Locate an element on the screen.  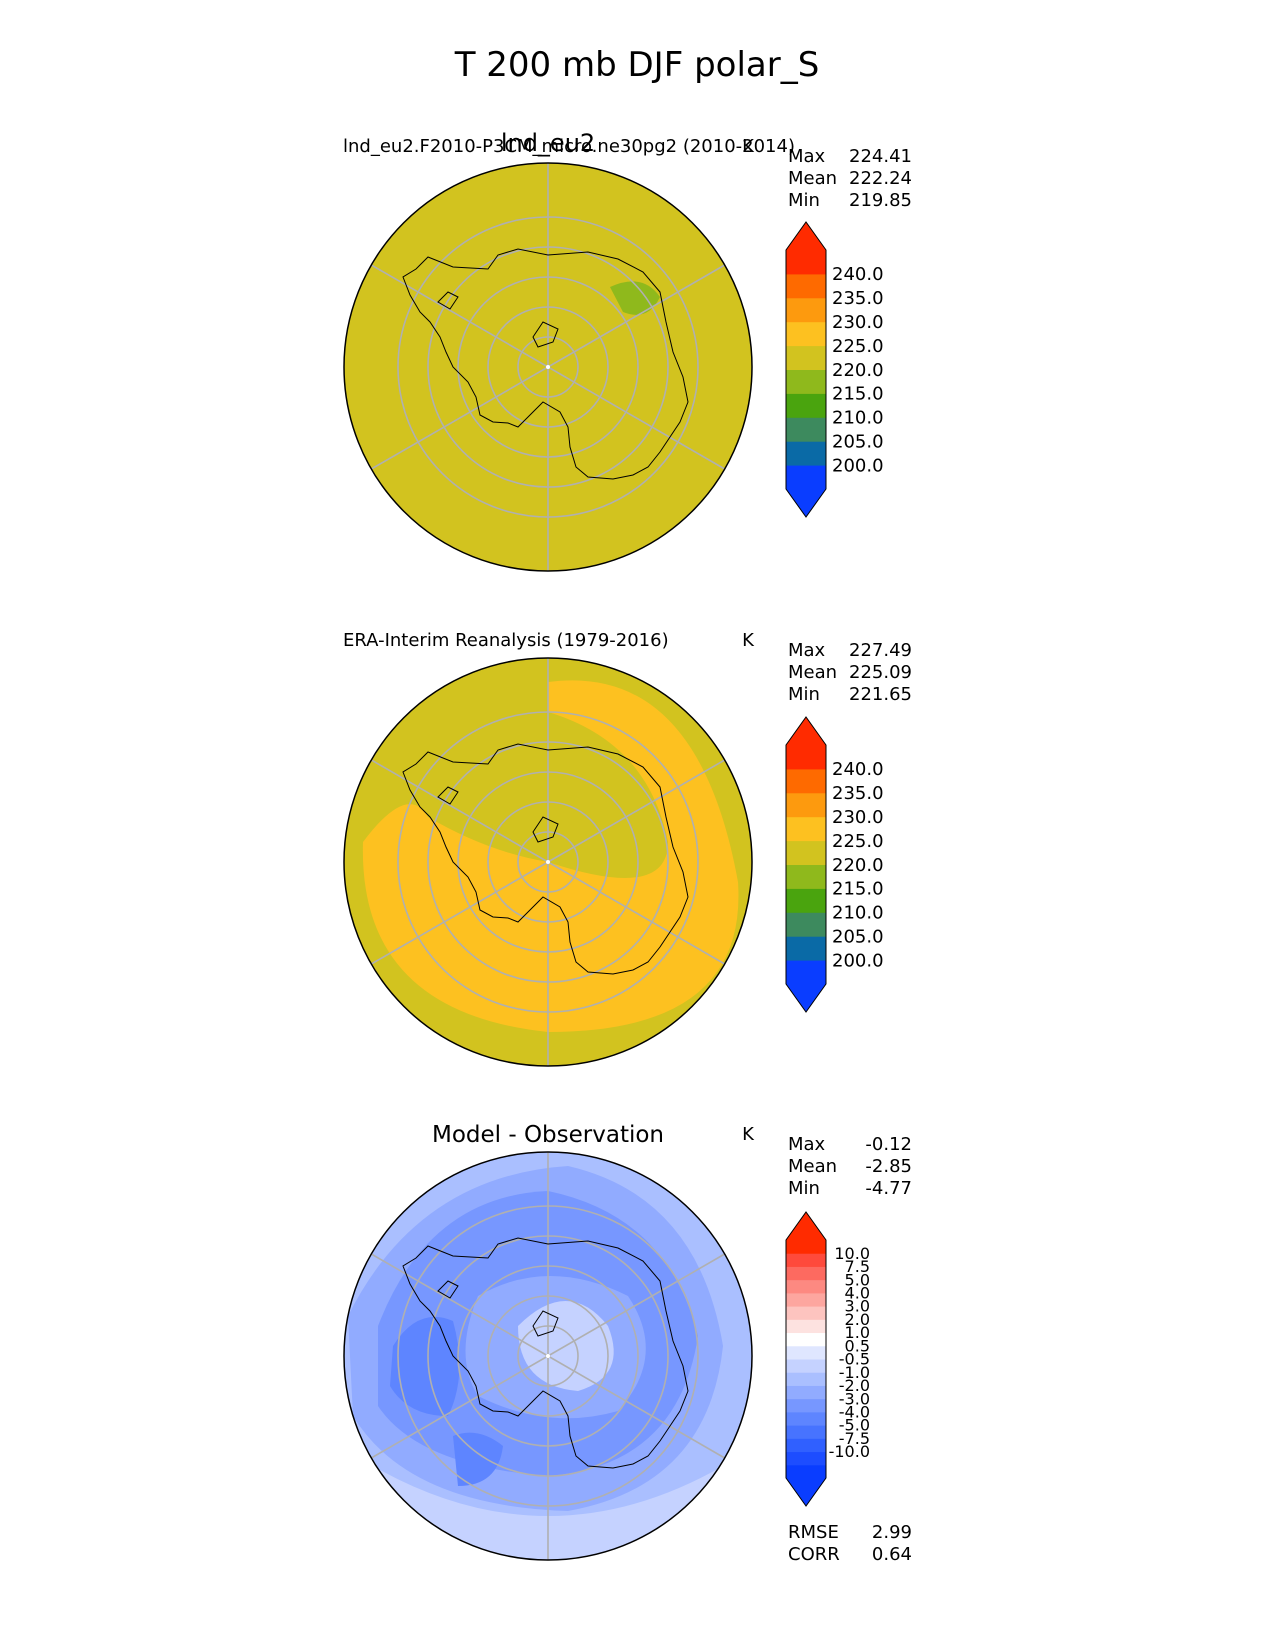
stat-value: -2.85 is located at coordinates (888, 1166).